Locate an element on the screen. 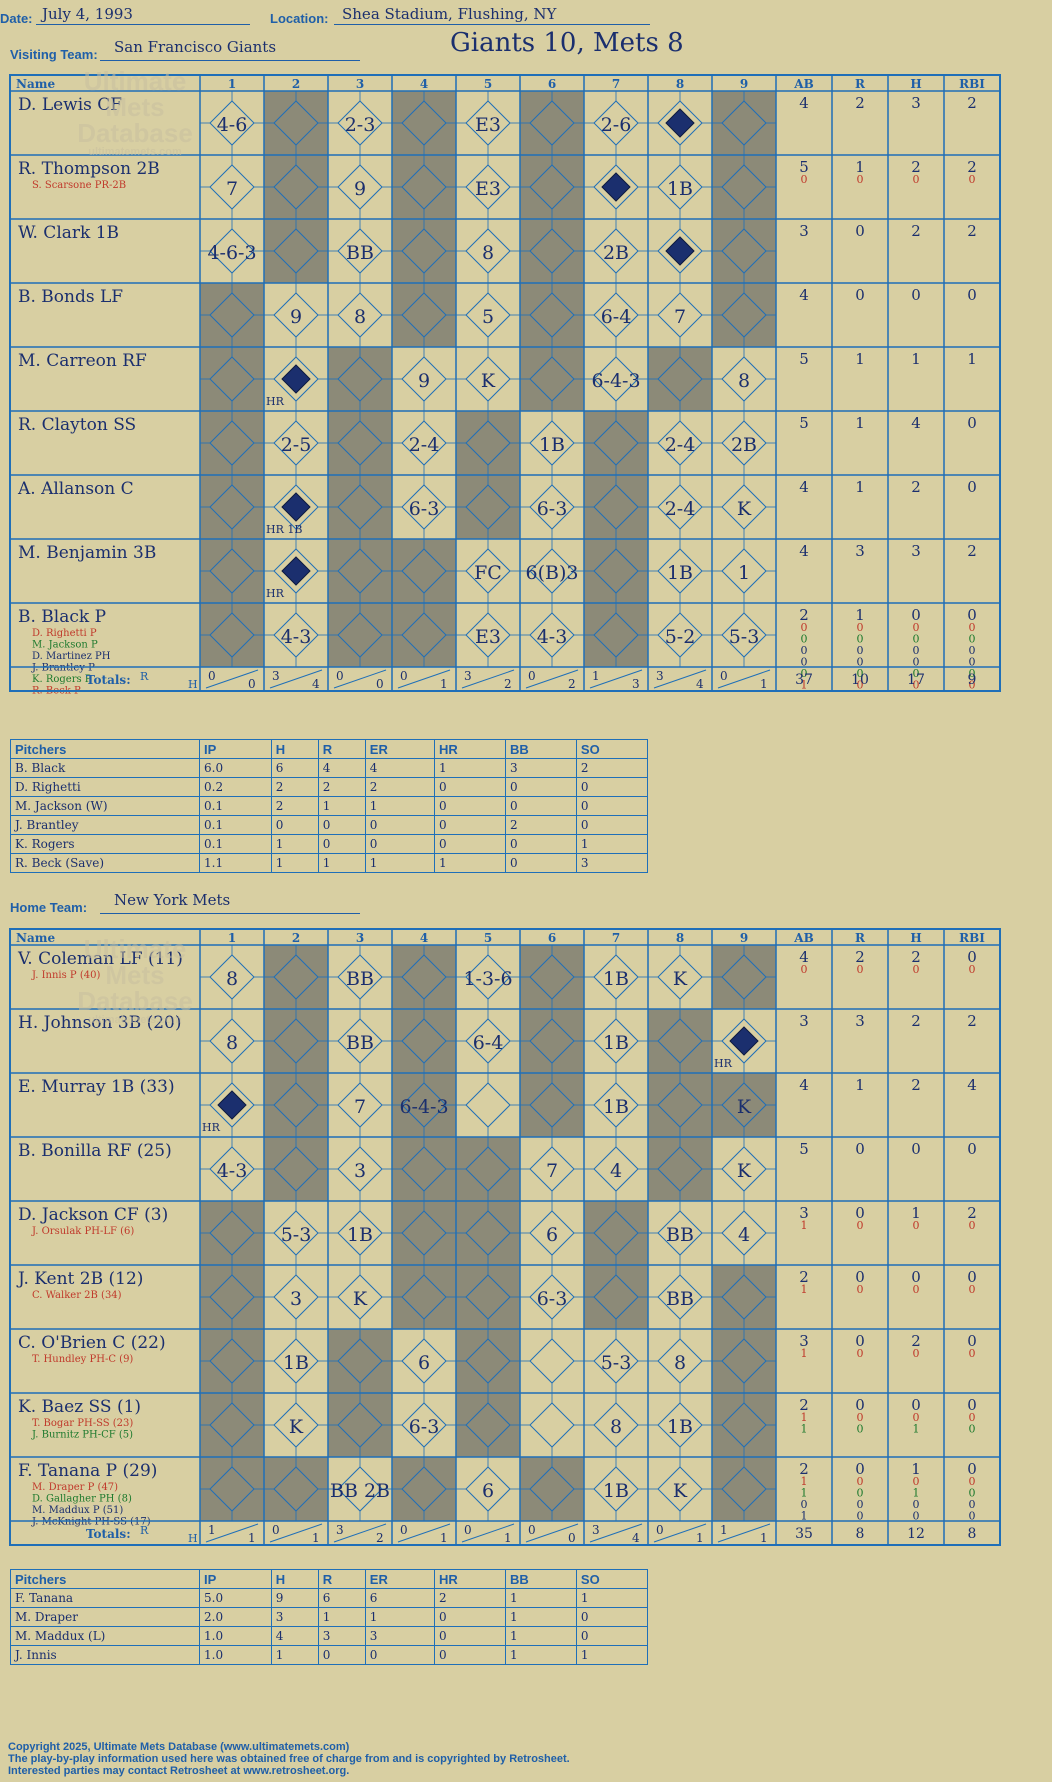  visitors-play-label: 2-3 is located at coordinates (360, 125).